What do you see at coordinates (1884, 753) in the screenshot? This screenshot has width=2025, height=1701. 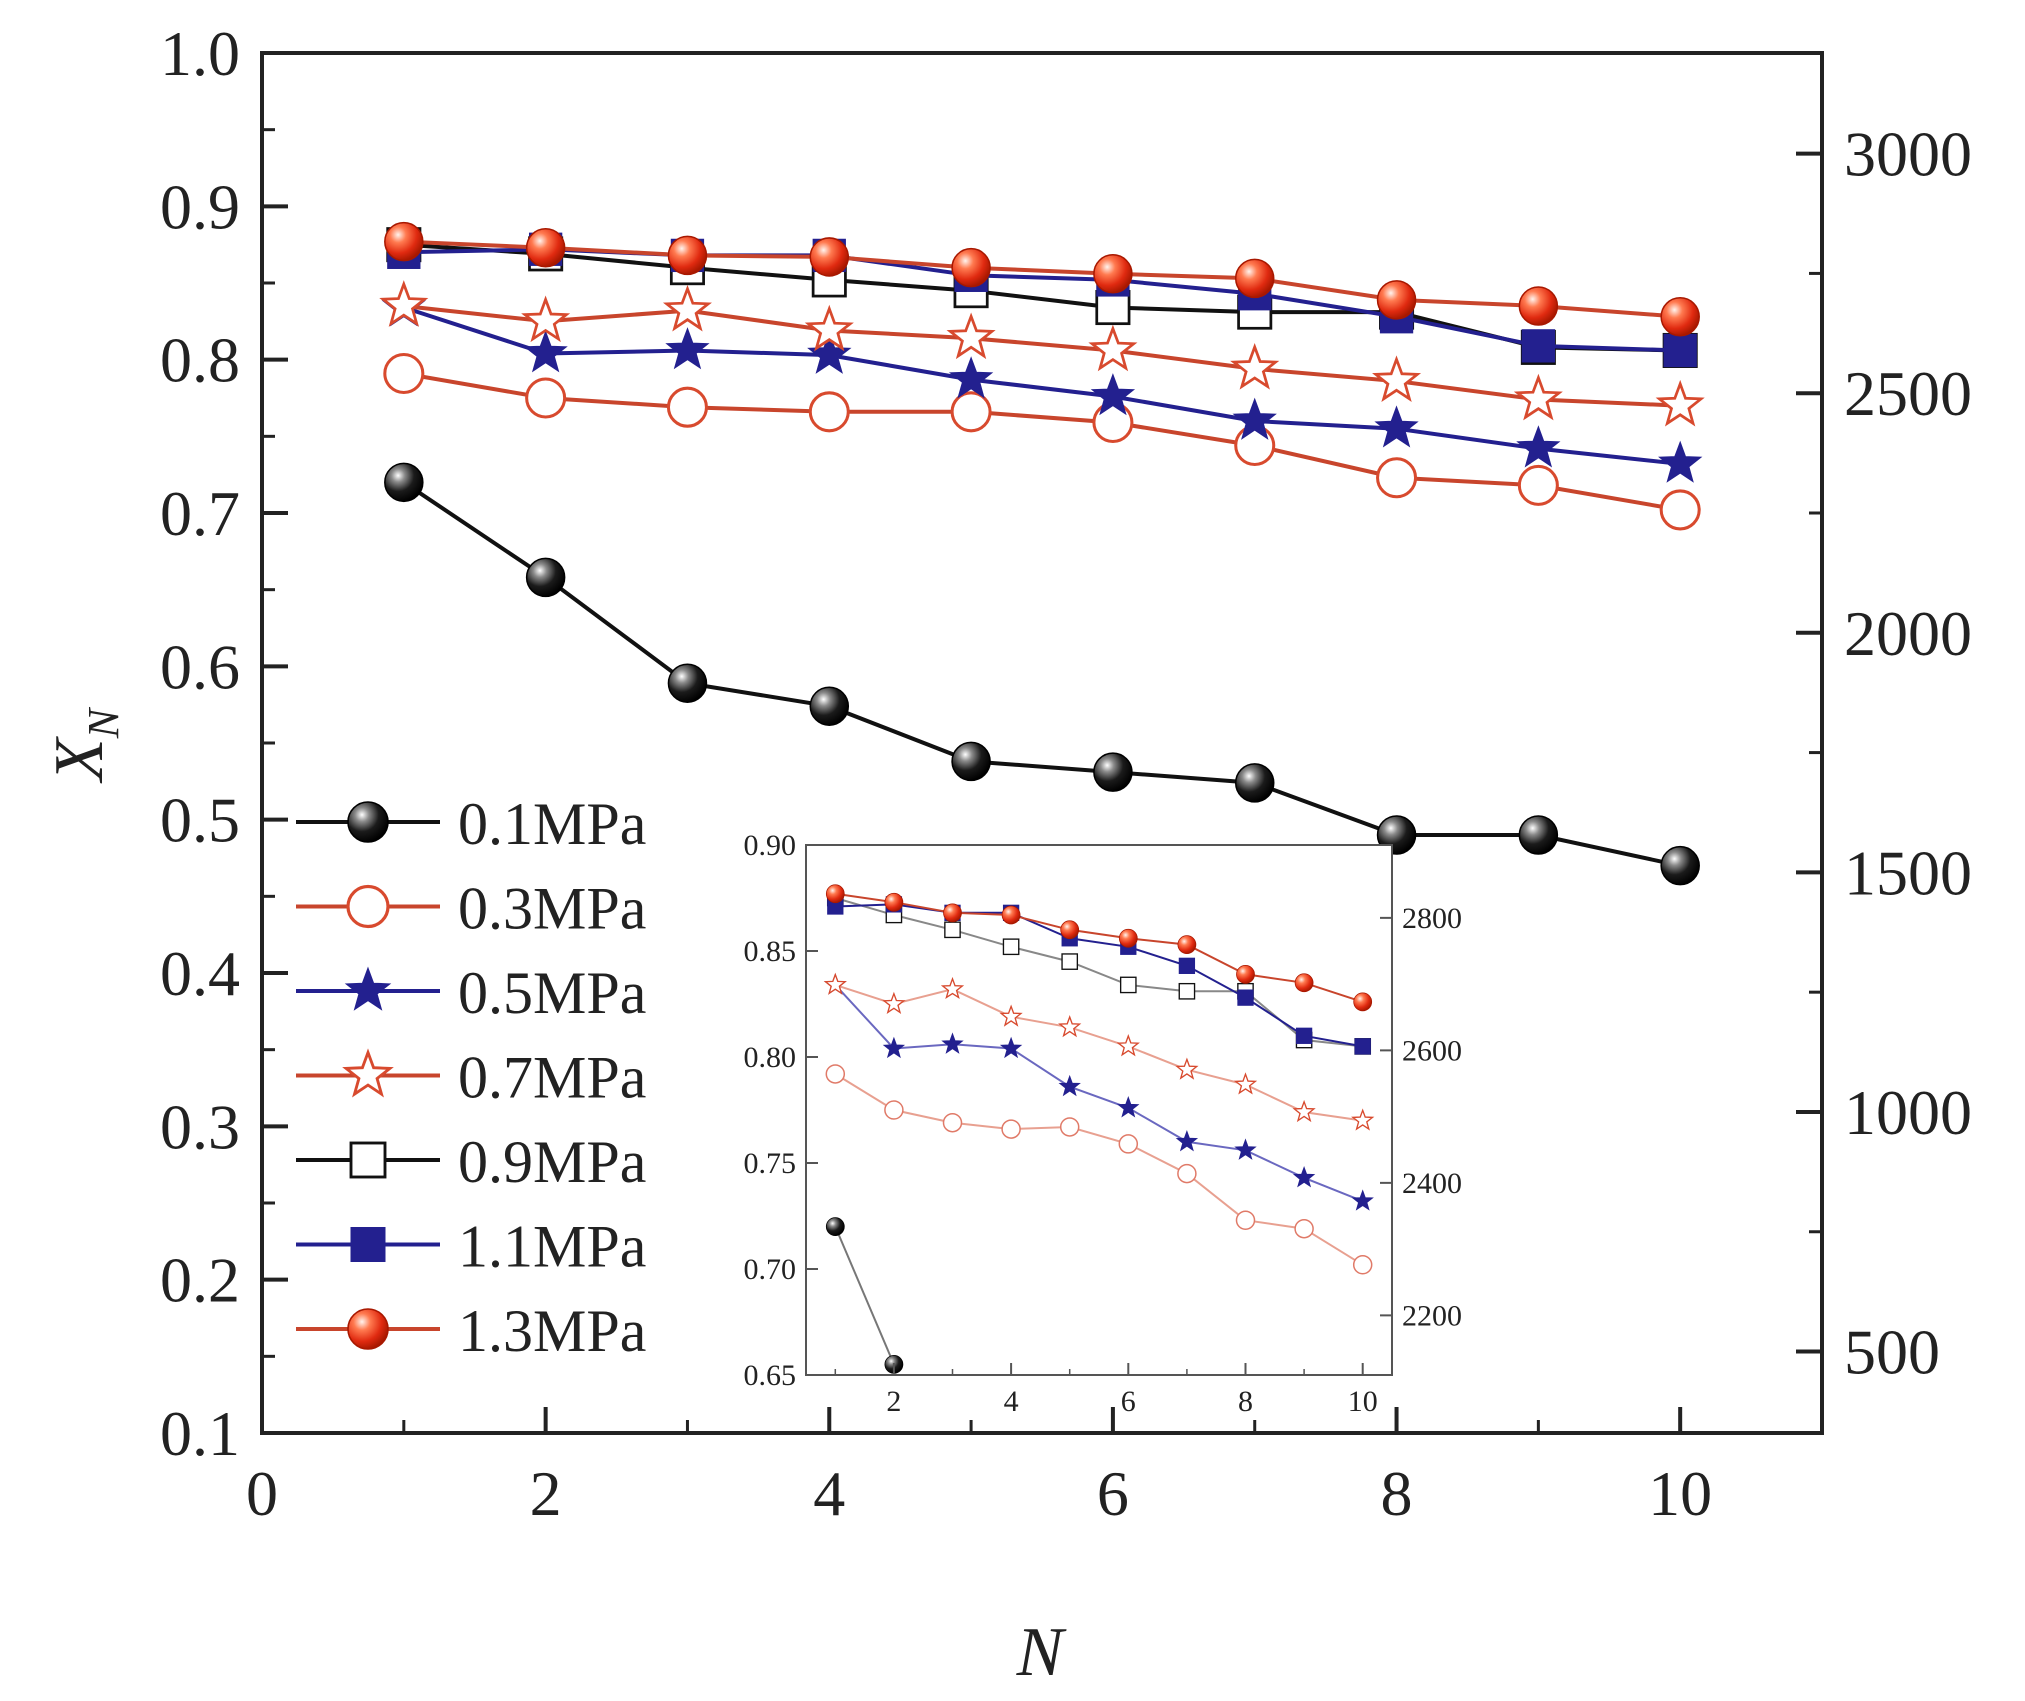 I see `main-right-axis: 500 1000 1500 2000 2500 3000` at bounding box center [1884, 753].